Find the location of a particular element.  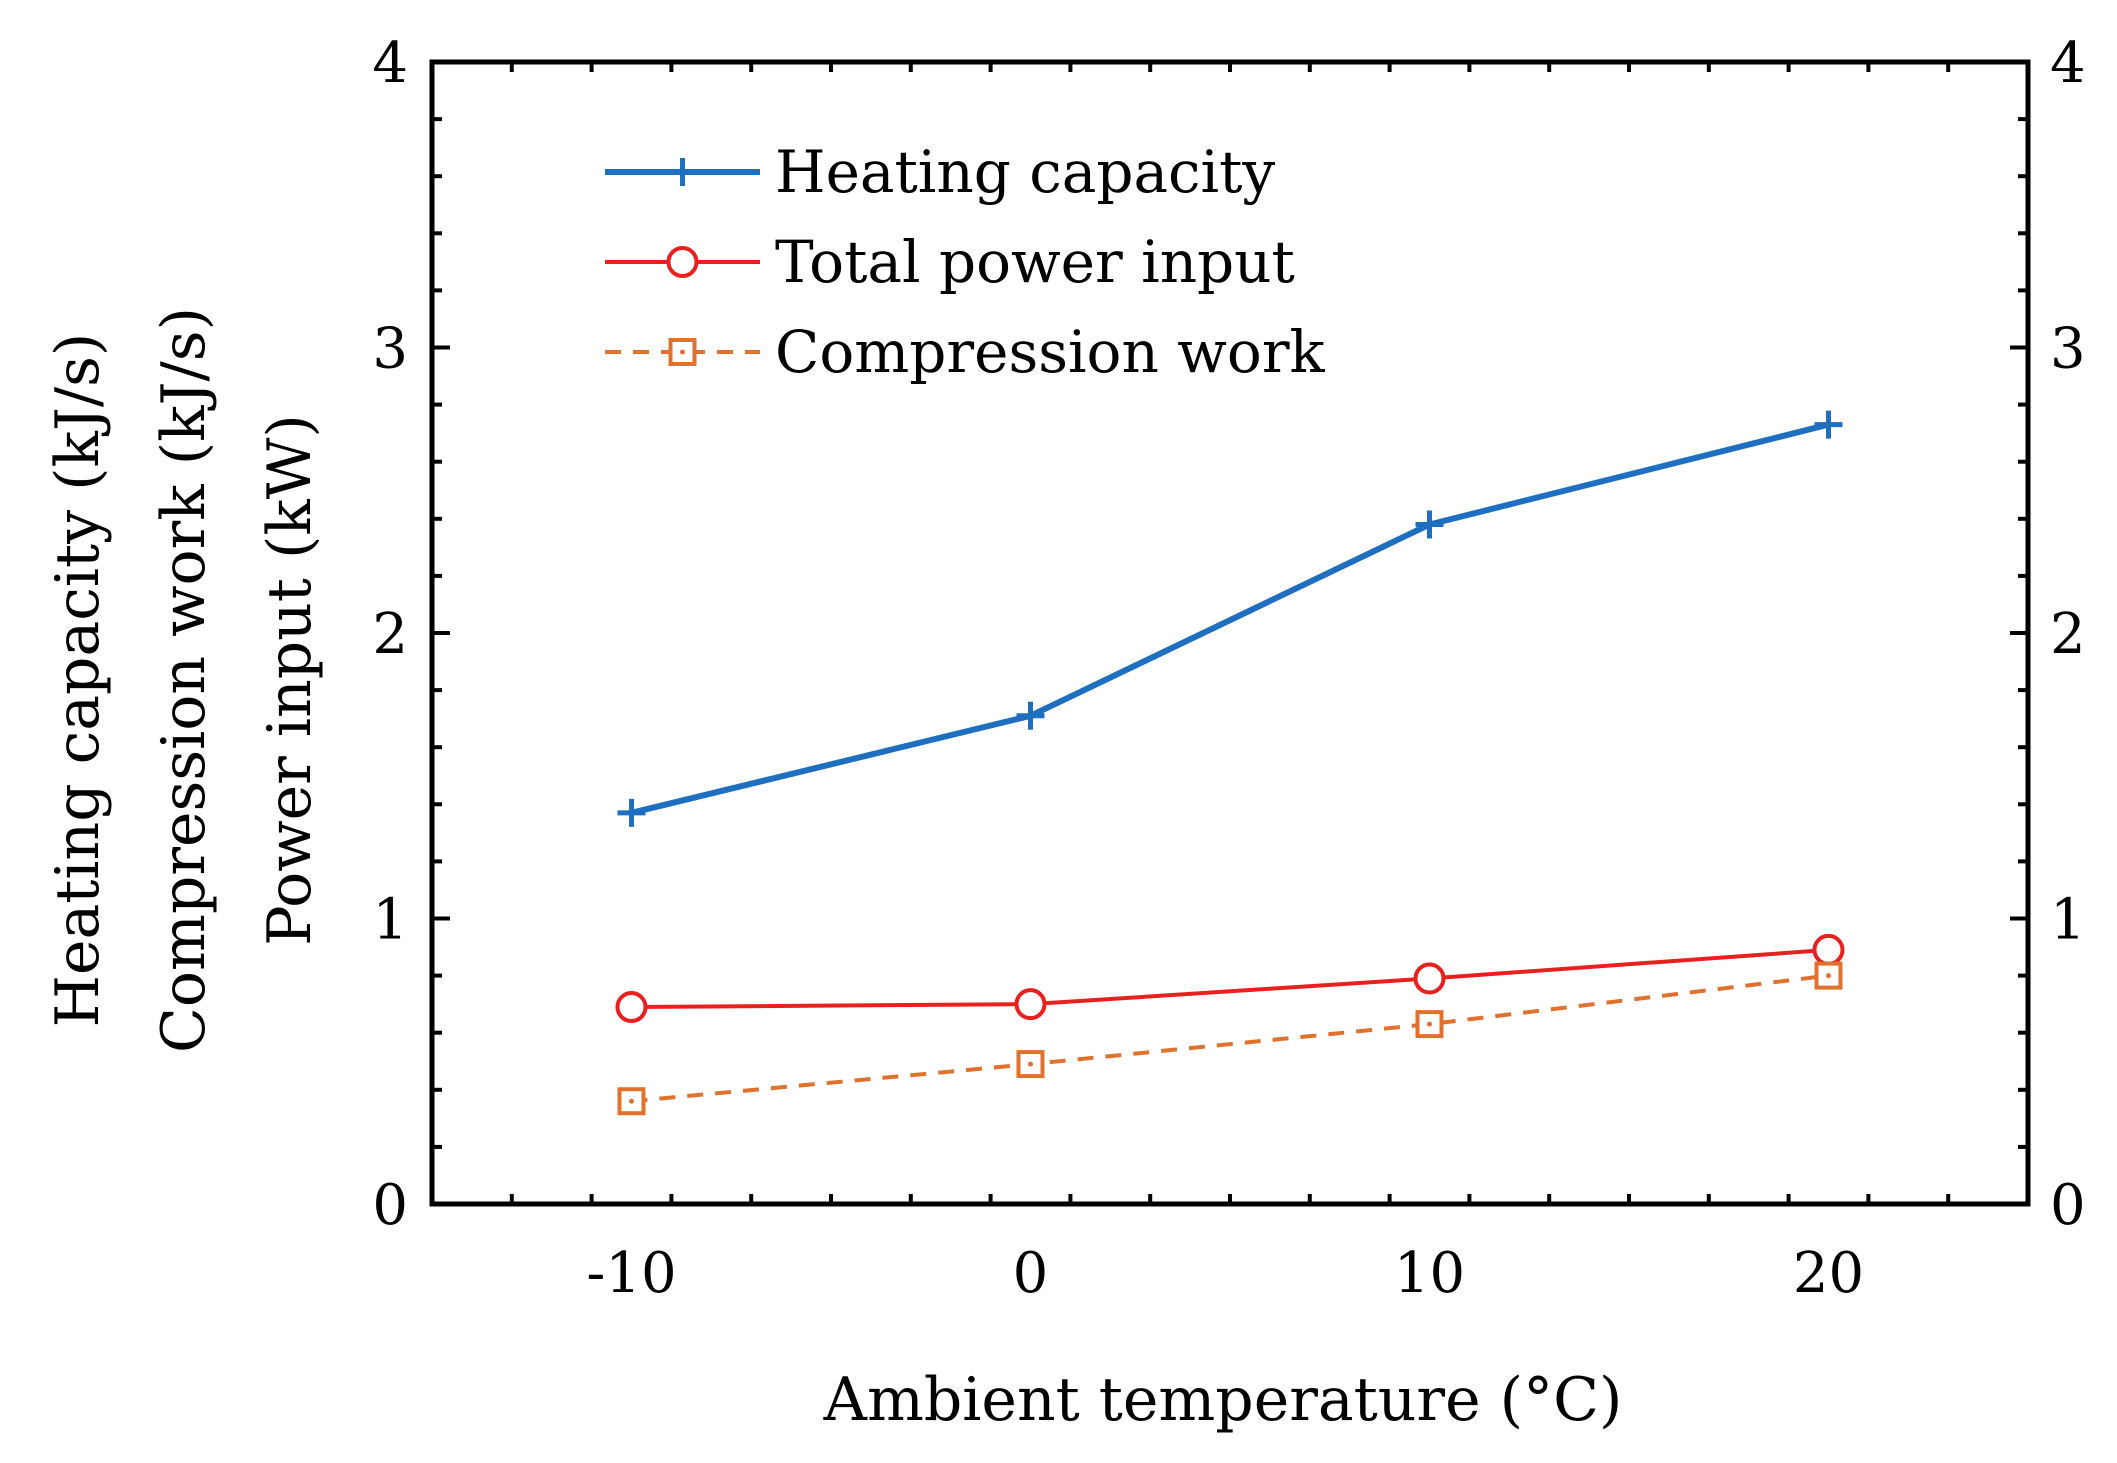

left-y-axis: 0 1 2 3 4 is located at coordinates (411, 634).